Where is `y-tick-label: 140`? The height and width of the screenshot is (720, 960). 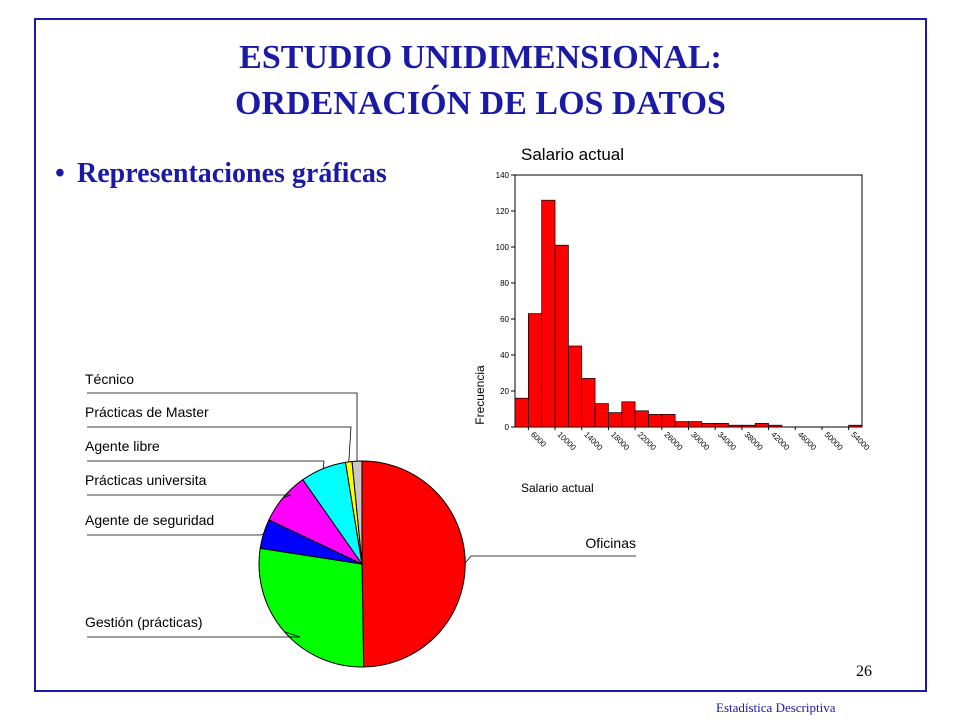
y-tick-label: 140 is located at coordinates (503, 175).